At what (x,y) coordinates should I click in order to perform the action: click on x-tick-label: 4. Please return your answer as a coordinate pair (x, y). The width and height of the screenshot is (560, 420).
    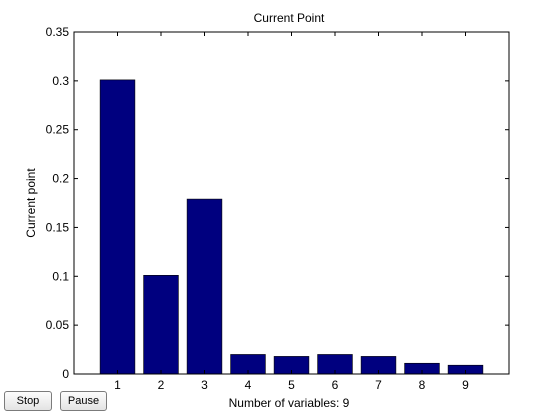
    Looking at the image, I should click on (248, 385).